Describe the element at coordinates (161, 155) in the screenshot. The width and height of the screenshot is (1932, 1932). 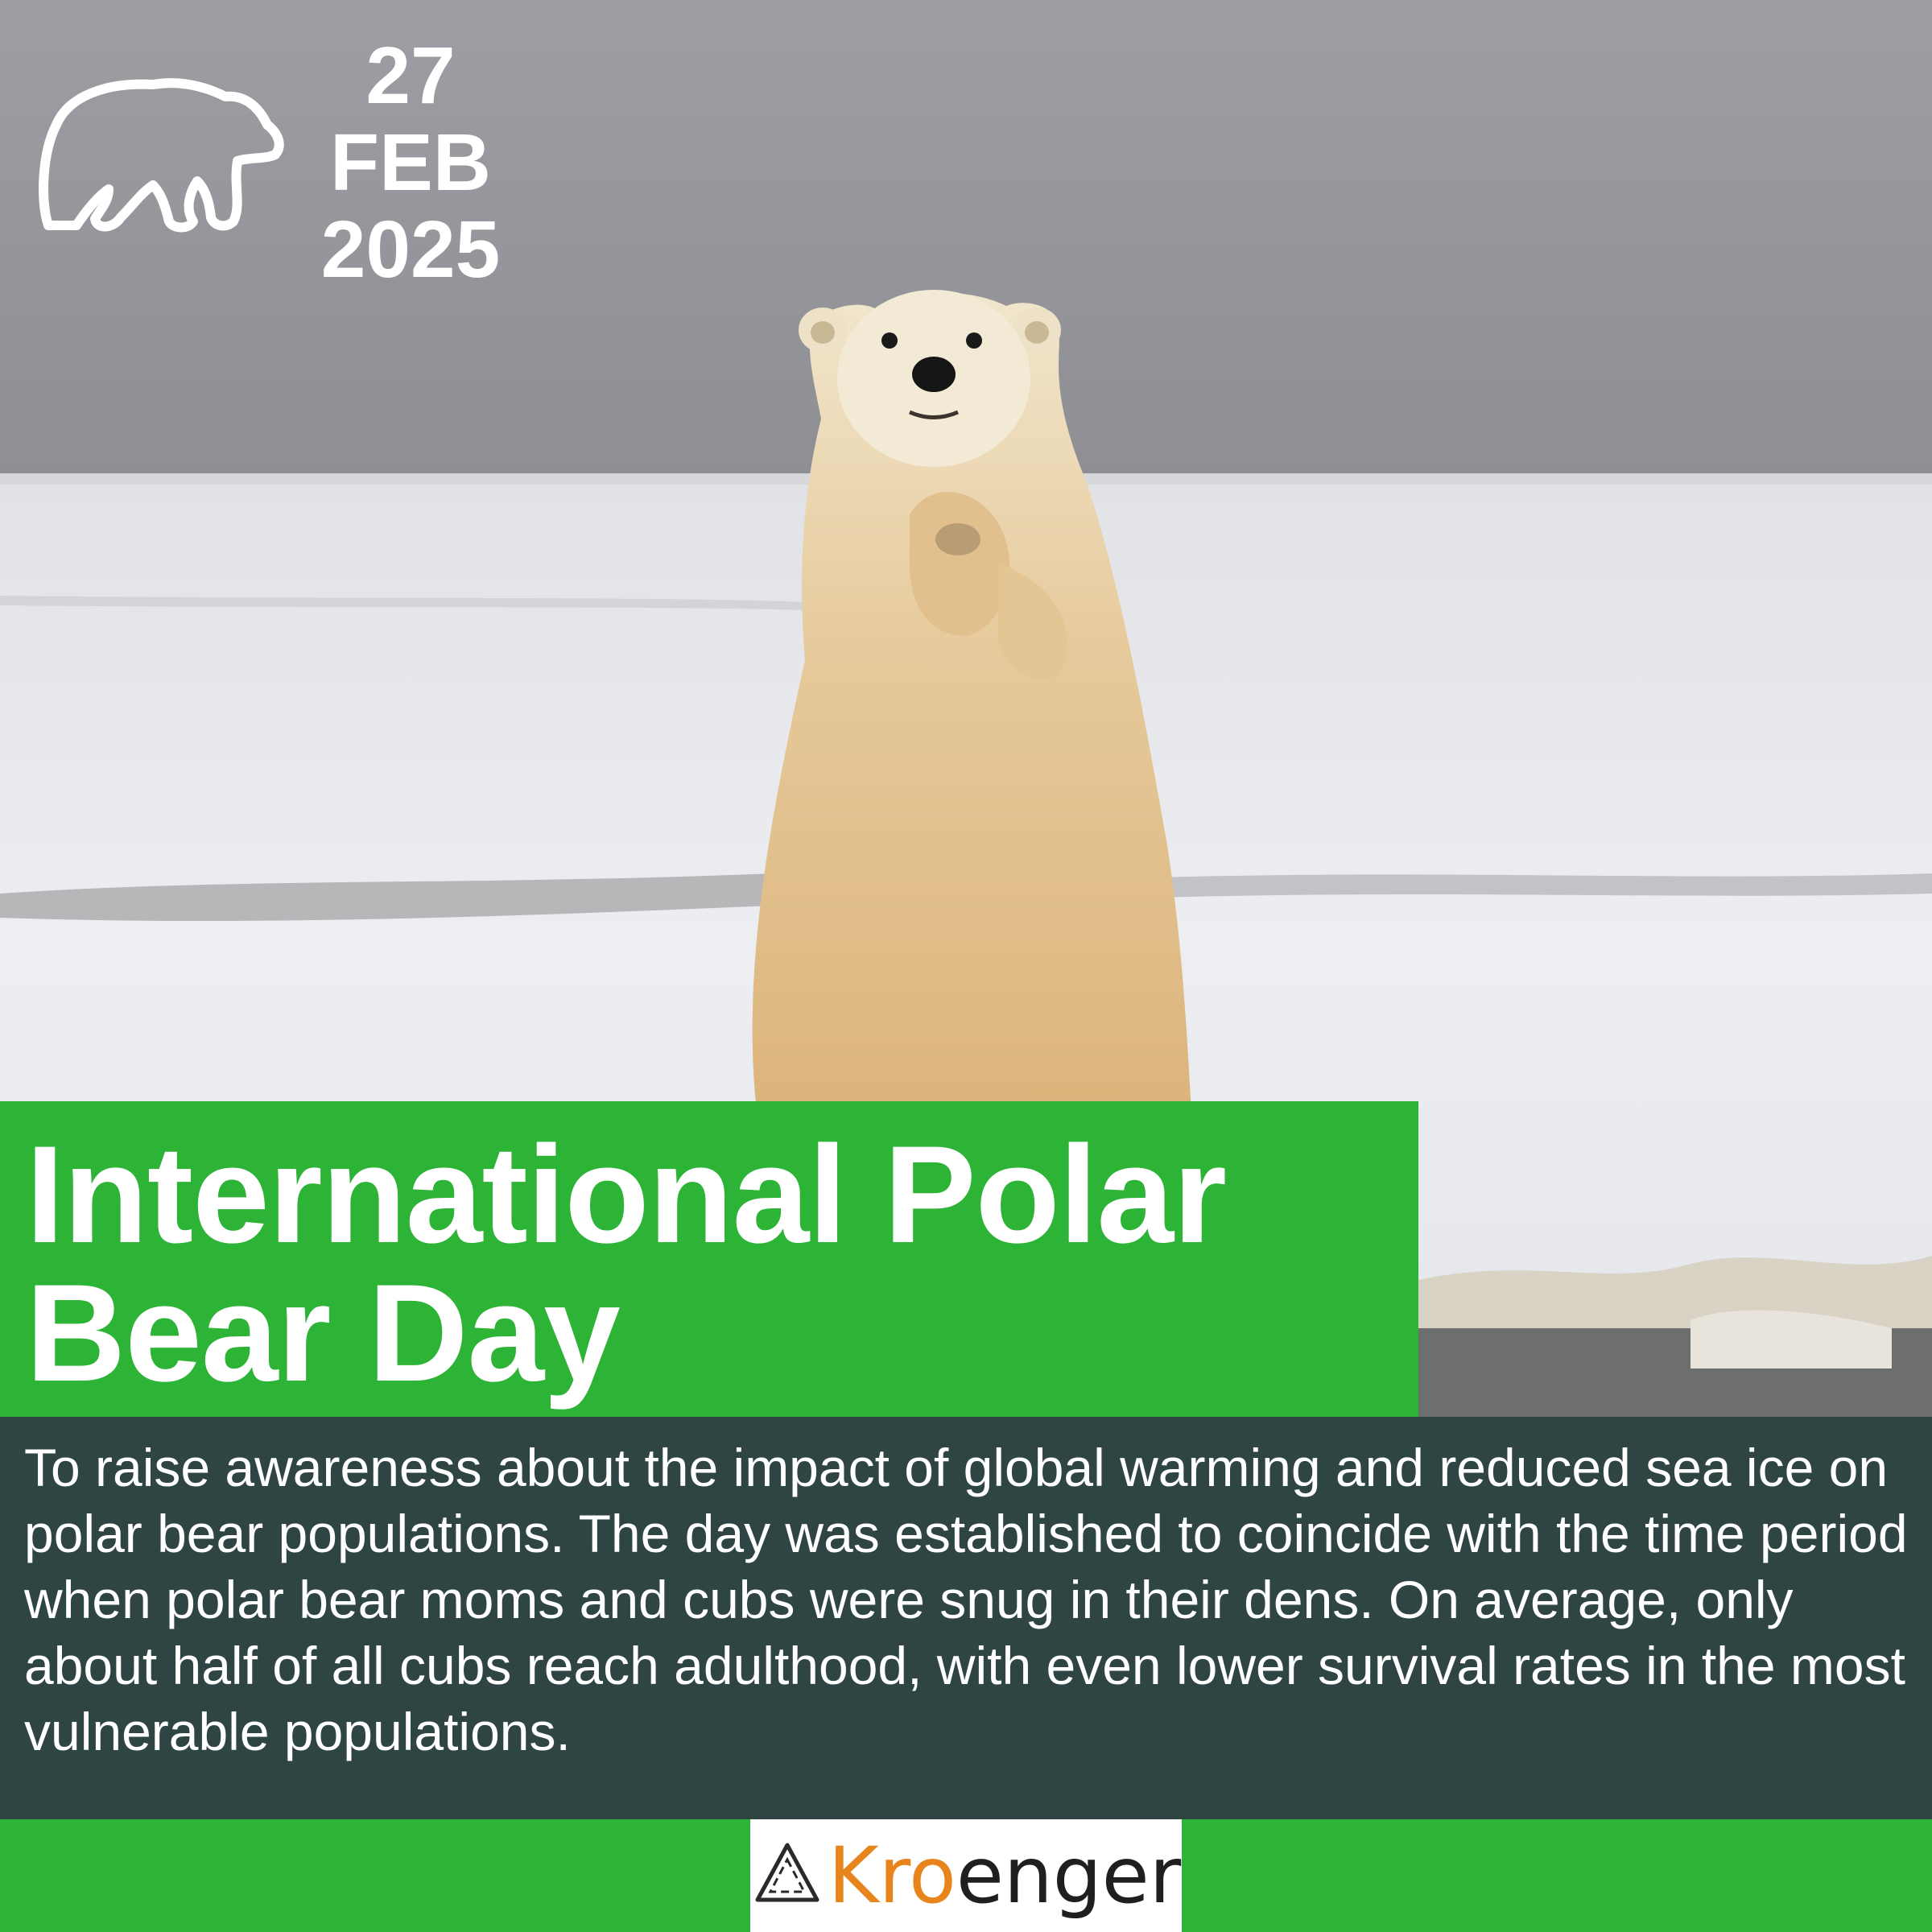
I see `polar-bear-outline-icon` at that location.